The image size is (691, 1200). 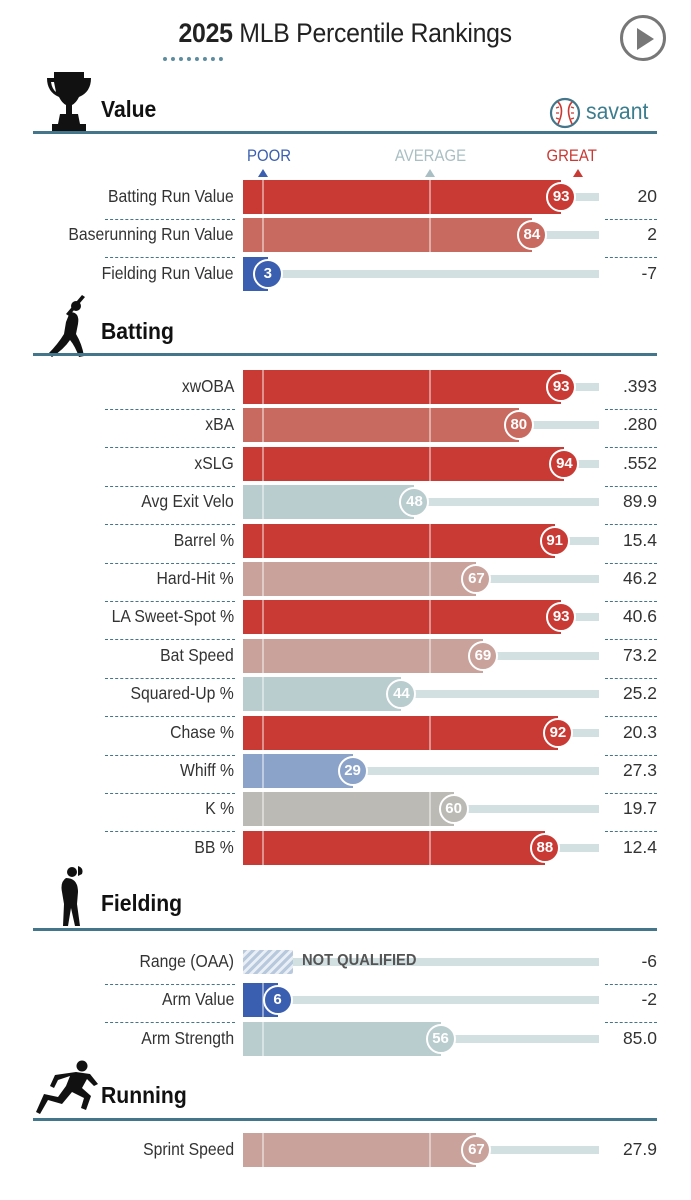 I want to click on metric-value: 20, so click(x=647, y=196).